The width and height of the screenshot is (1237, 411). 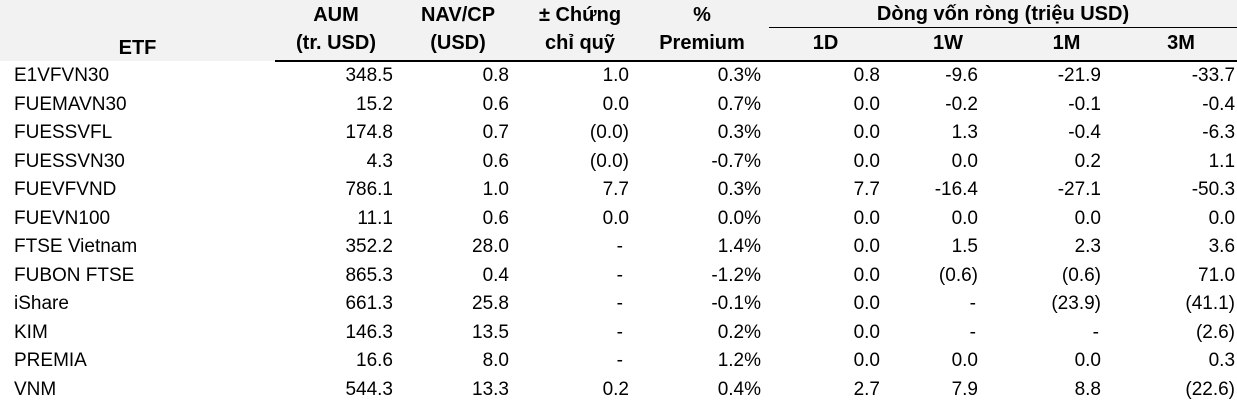 I want to click on cell-flow-1d: 7.7, so click(x=866, y=190).